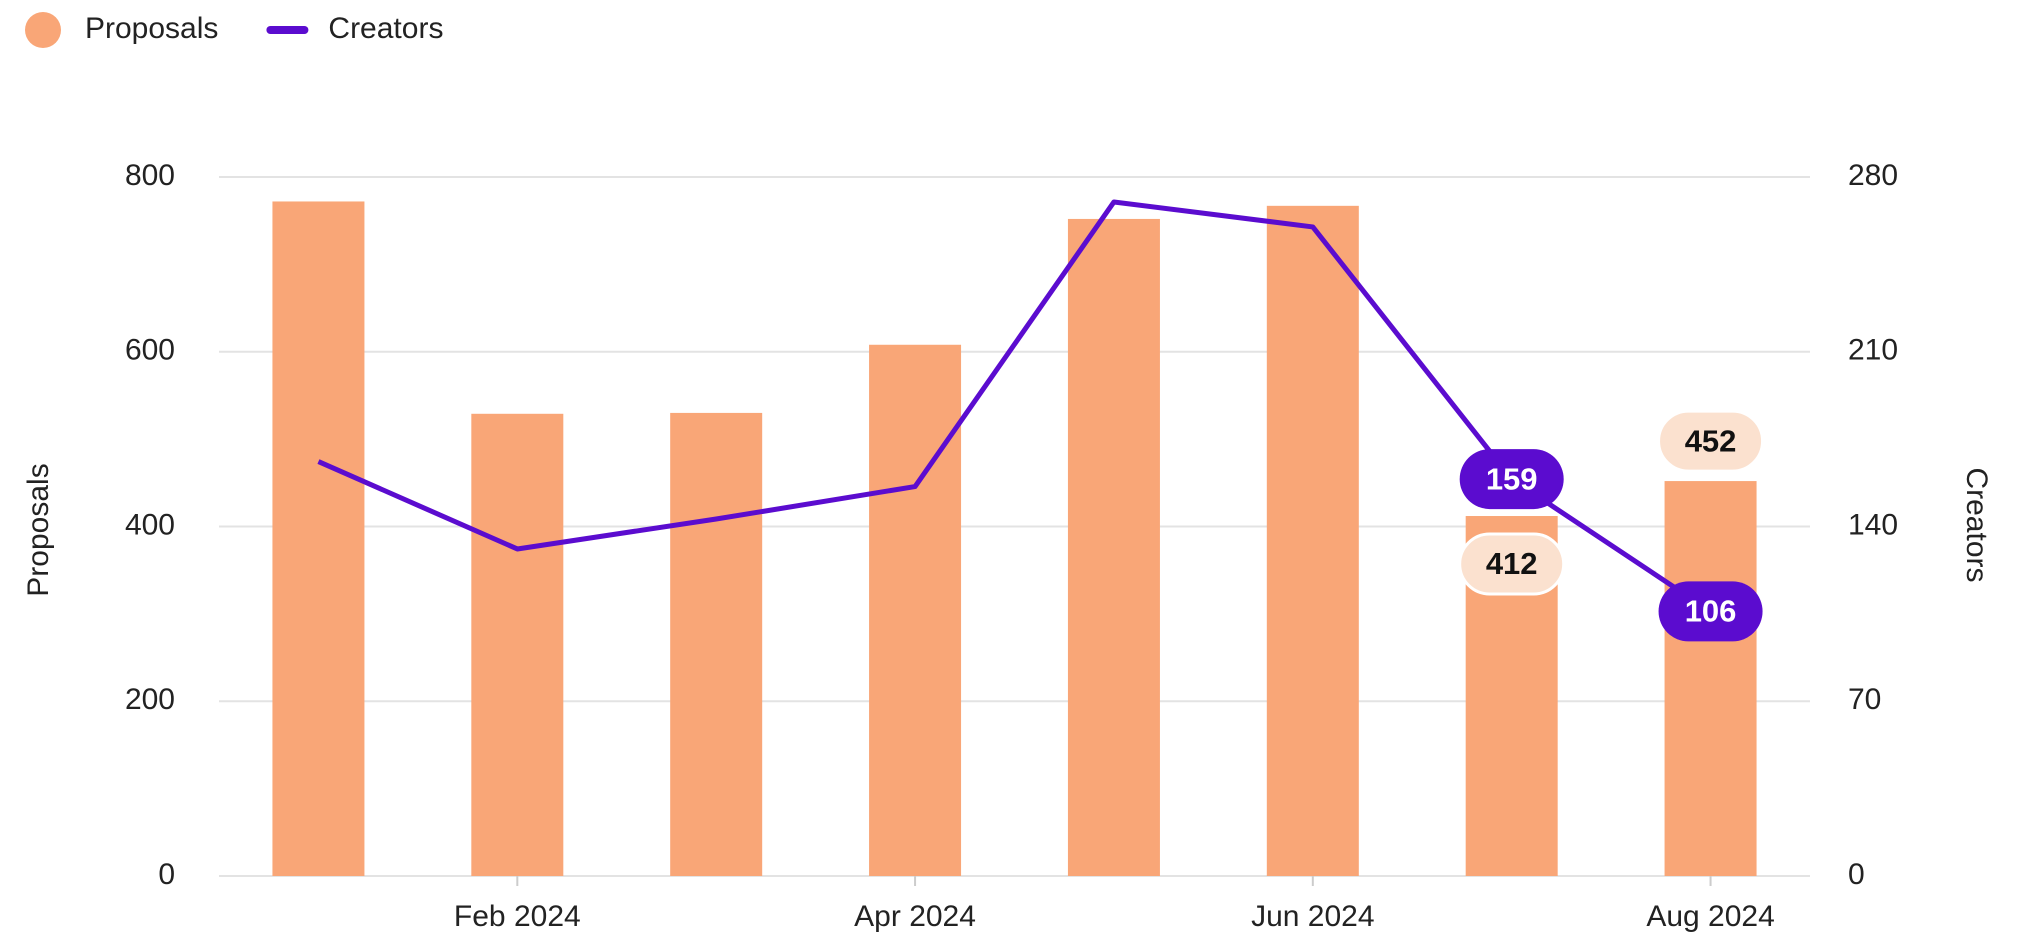 The width and height of the screenshot is (2021, 933). I want to click on y2-tick-label: 140, so click(1873, 524).